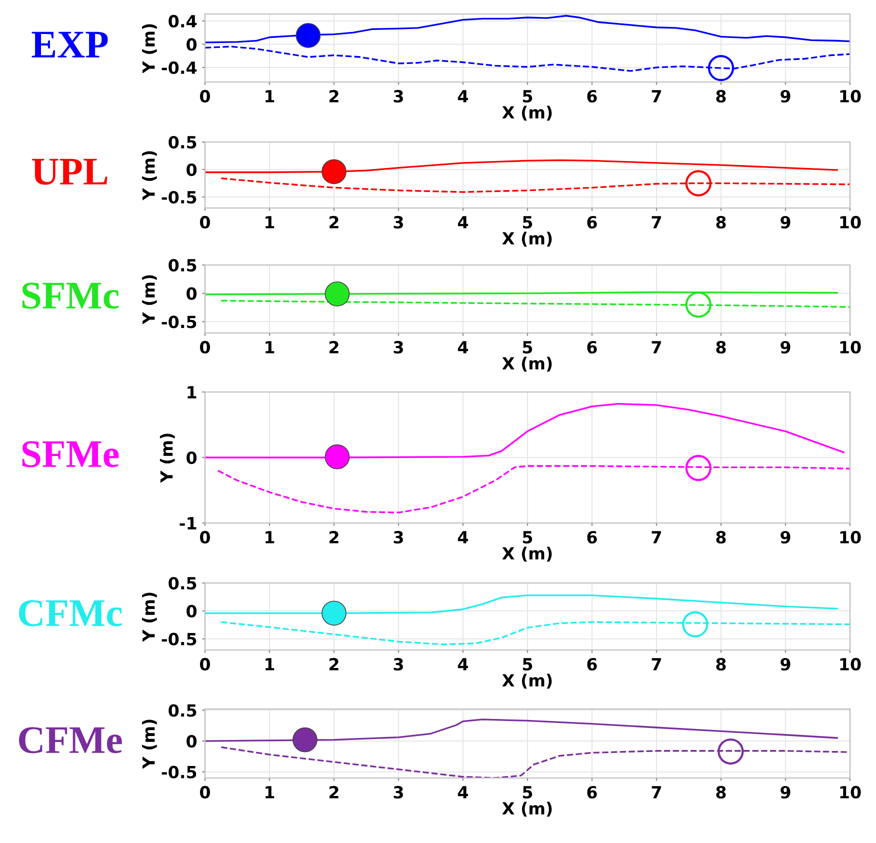 This screenshot has height=843, width=876. Describe the element at coordinates (70, 171) in the screenshot. I see `chart-title: UPL` at that location.